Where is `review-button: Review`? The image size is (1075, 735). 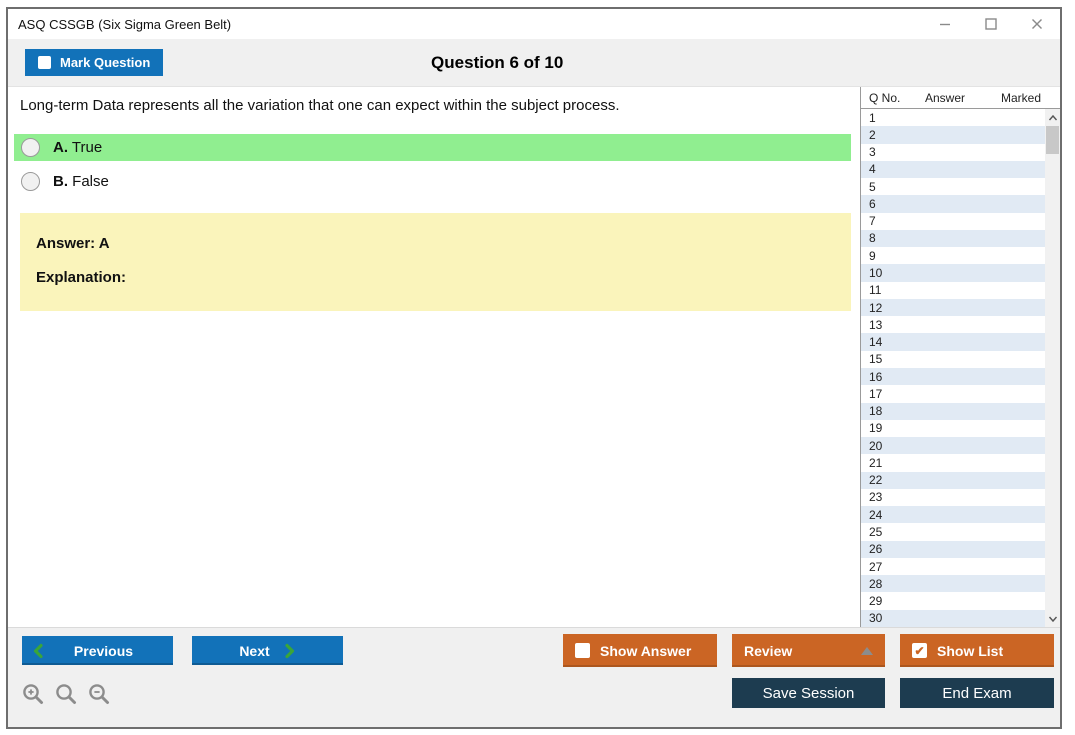
review-button: Review is located at coordinates (808, 650).